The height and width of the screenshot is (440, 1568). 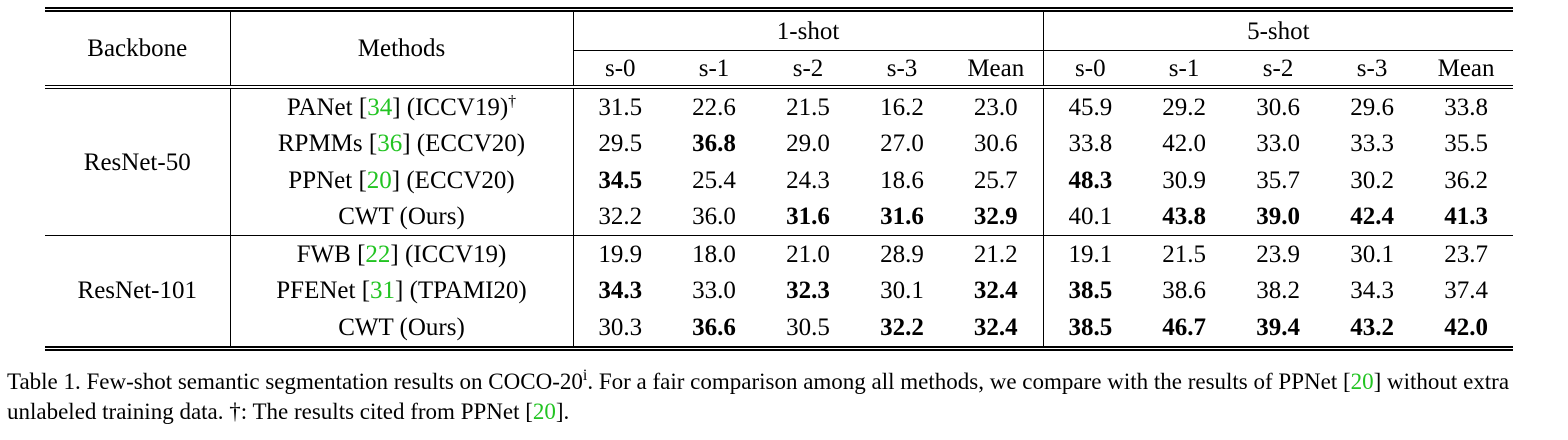 I want to click on value-cell: 29.6, so click(x=1372, y=106).